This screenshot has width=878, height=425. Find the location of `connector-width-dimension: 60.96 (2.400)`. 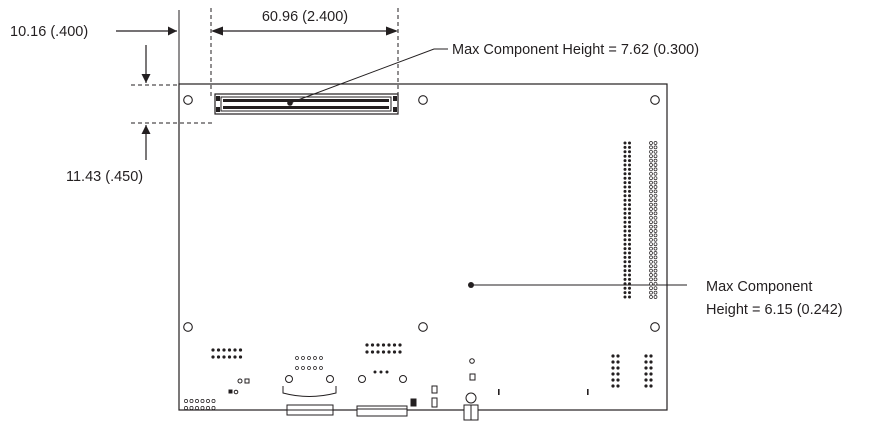

connector-width-dimension: 60.96 (2.400) is located at coordinates (304, 52).